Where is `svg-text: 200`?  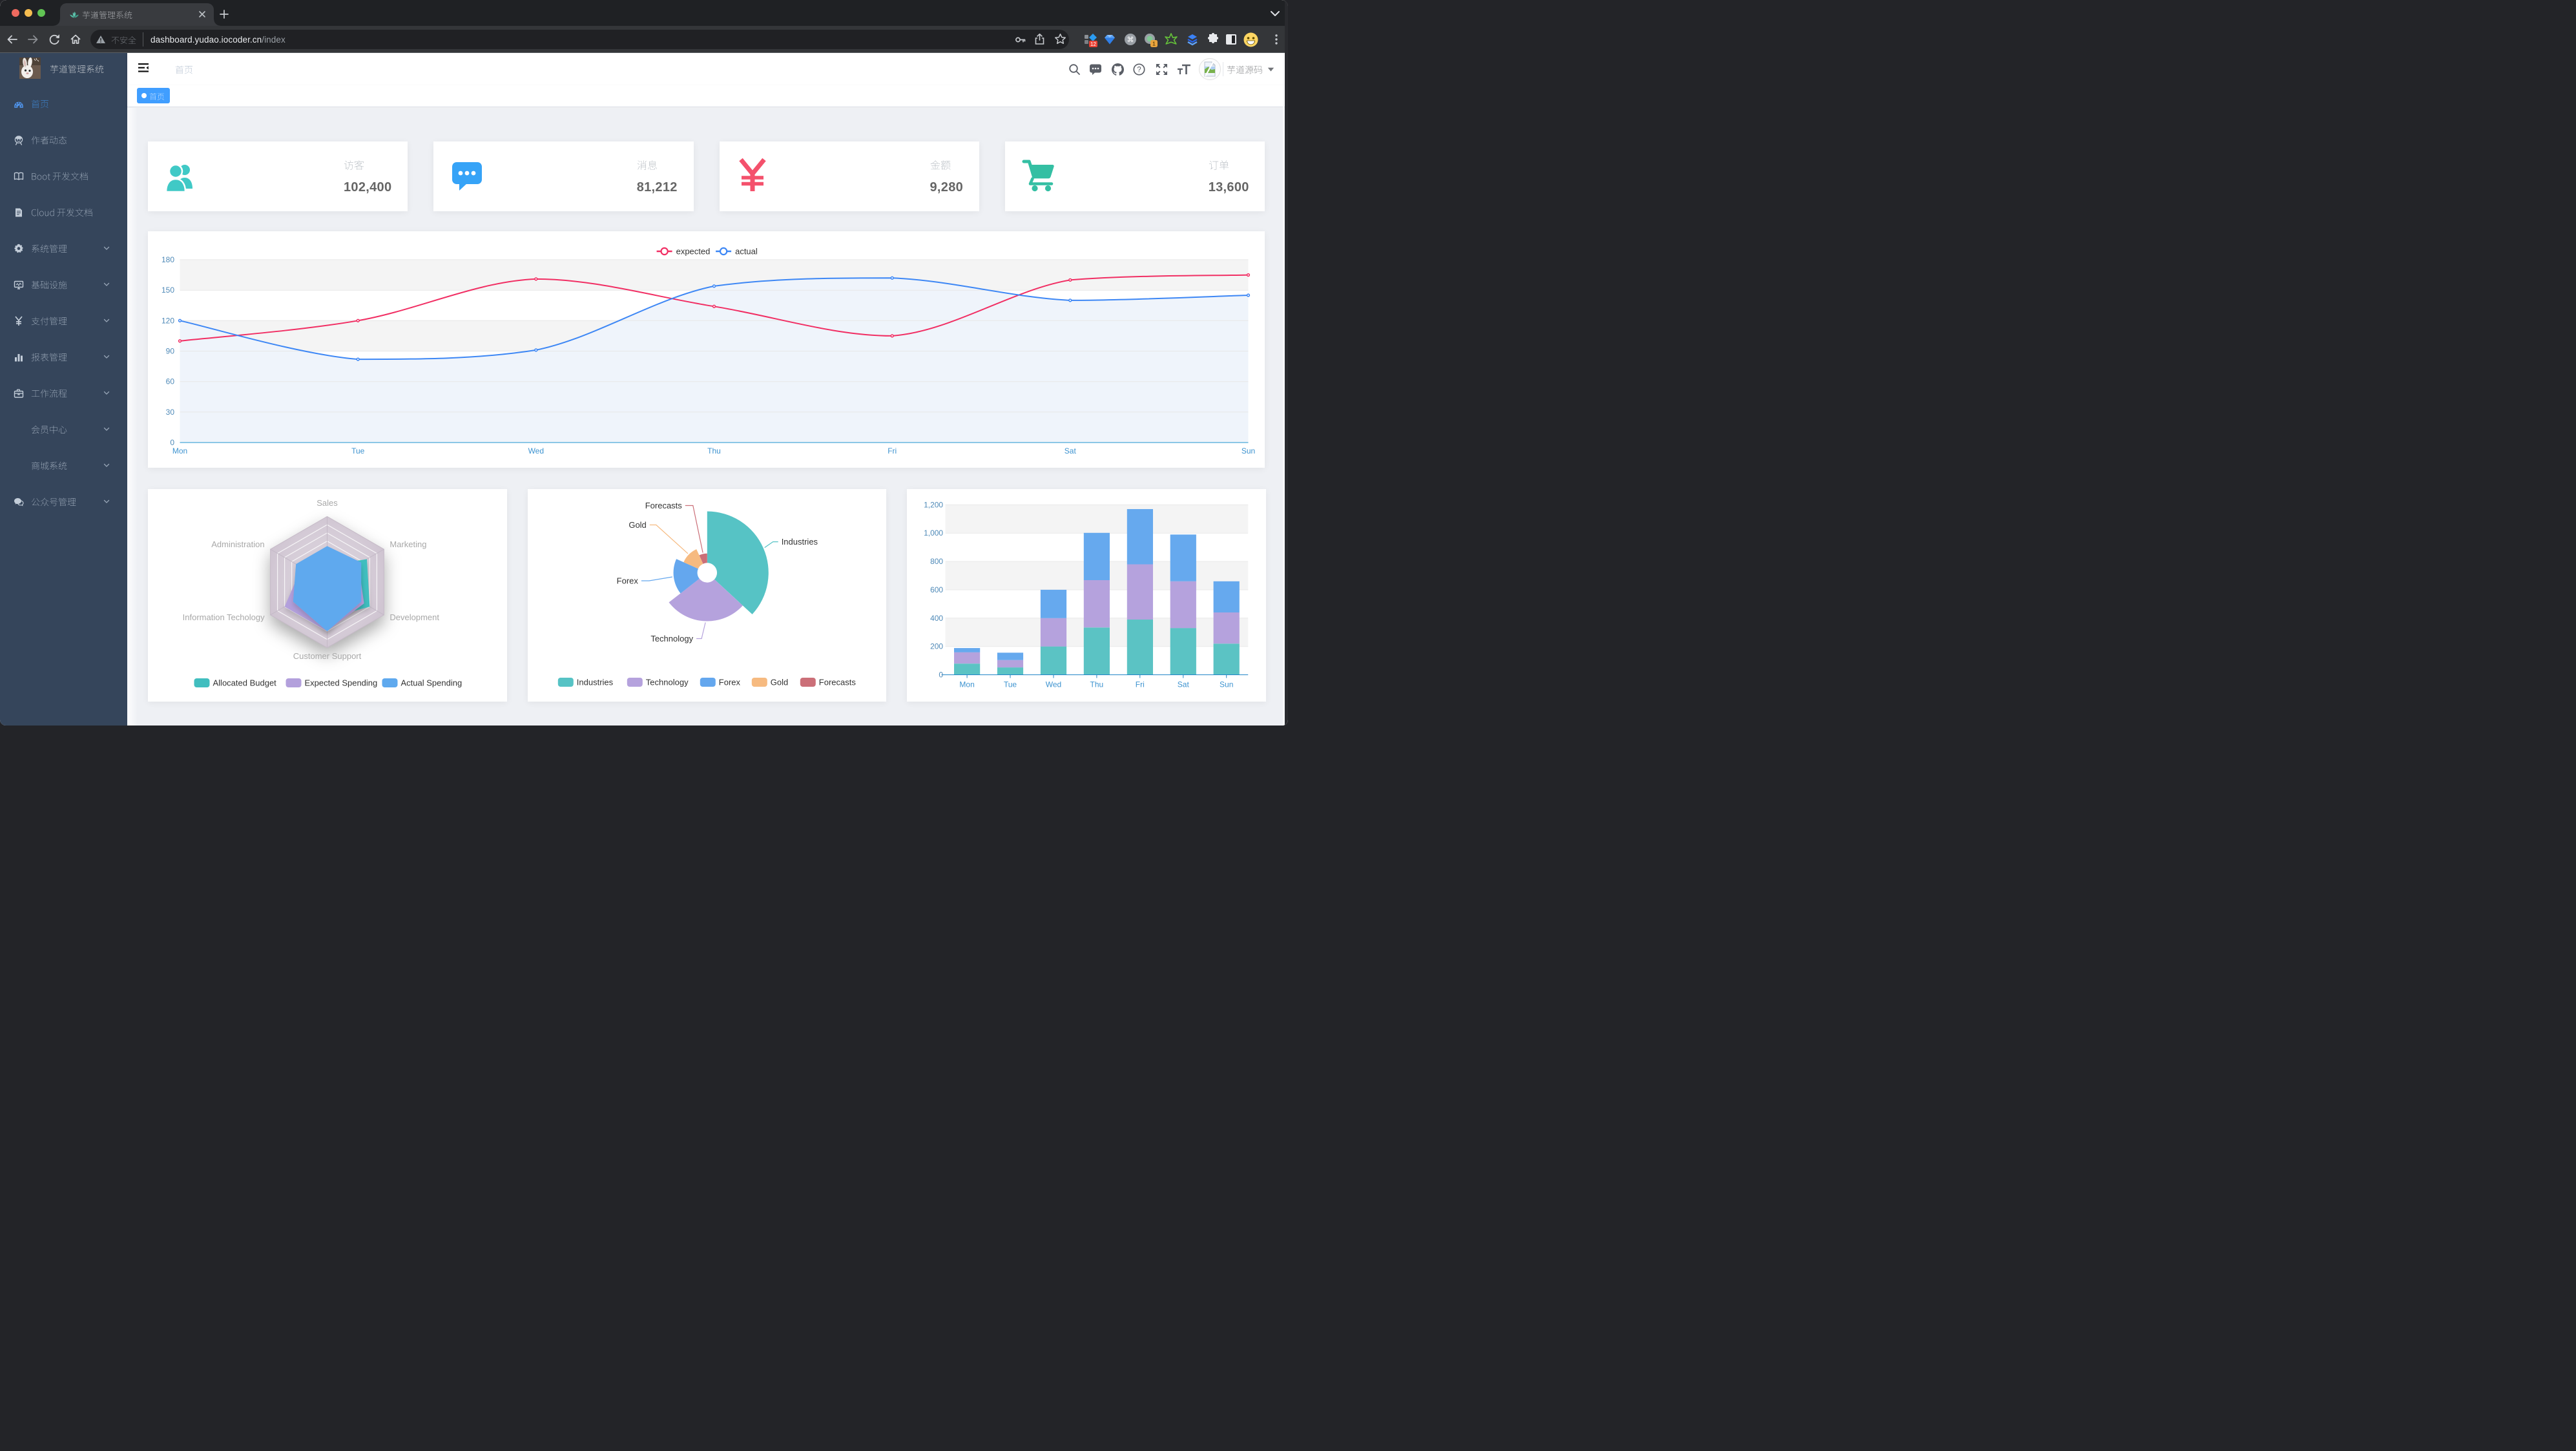 svg-text: 200 is located at coordinates (936, 646).